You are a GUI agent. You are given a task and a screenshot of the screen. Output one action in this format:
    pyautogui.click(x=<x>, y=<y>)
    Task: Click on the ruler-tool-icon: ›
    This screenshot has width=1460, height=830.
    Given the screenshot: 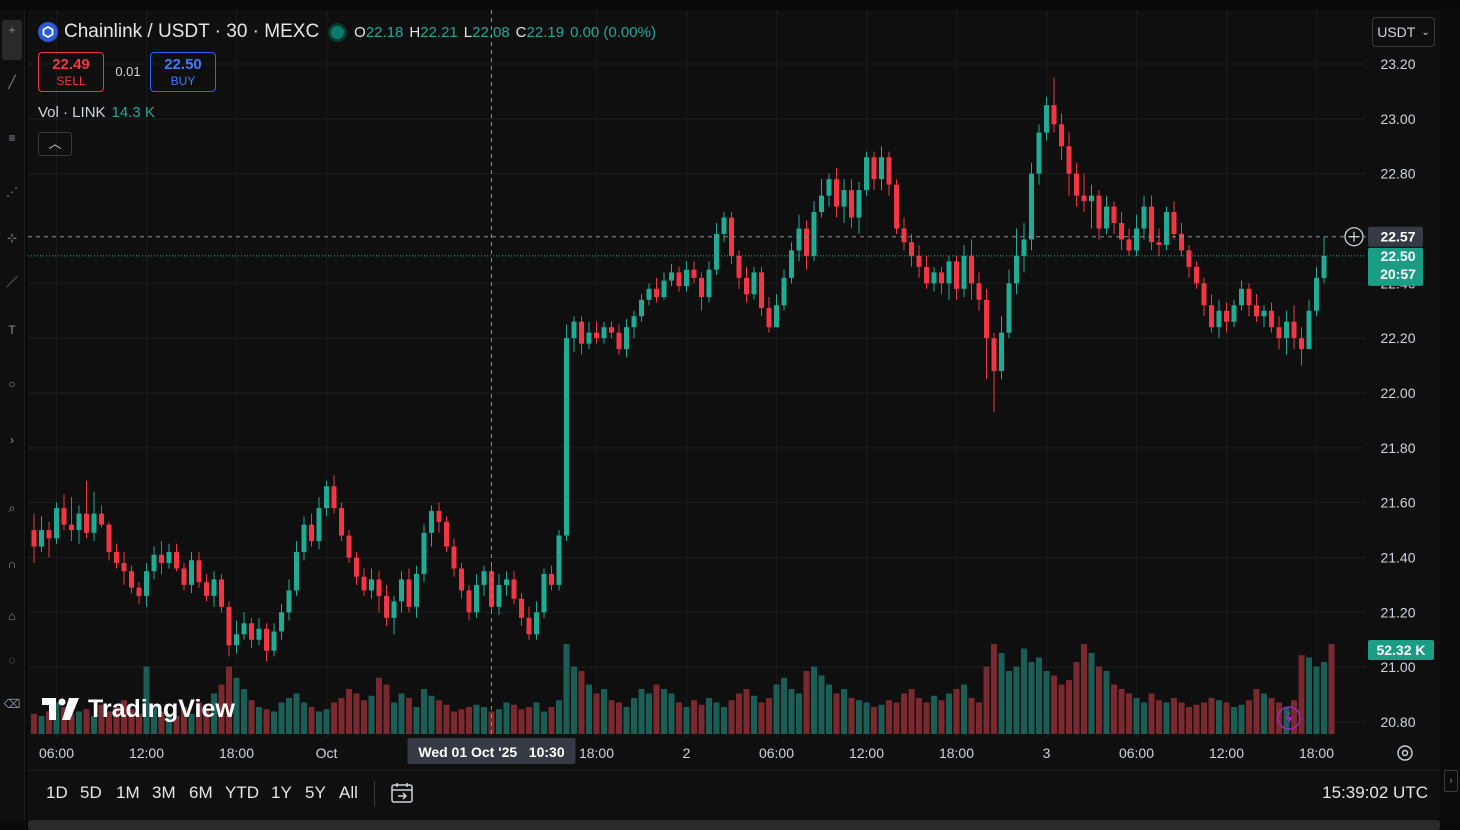 What is the action you would take?
    pyautogui.click(x=12, y=440)
    